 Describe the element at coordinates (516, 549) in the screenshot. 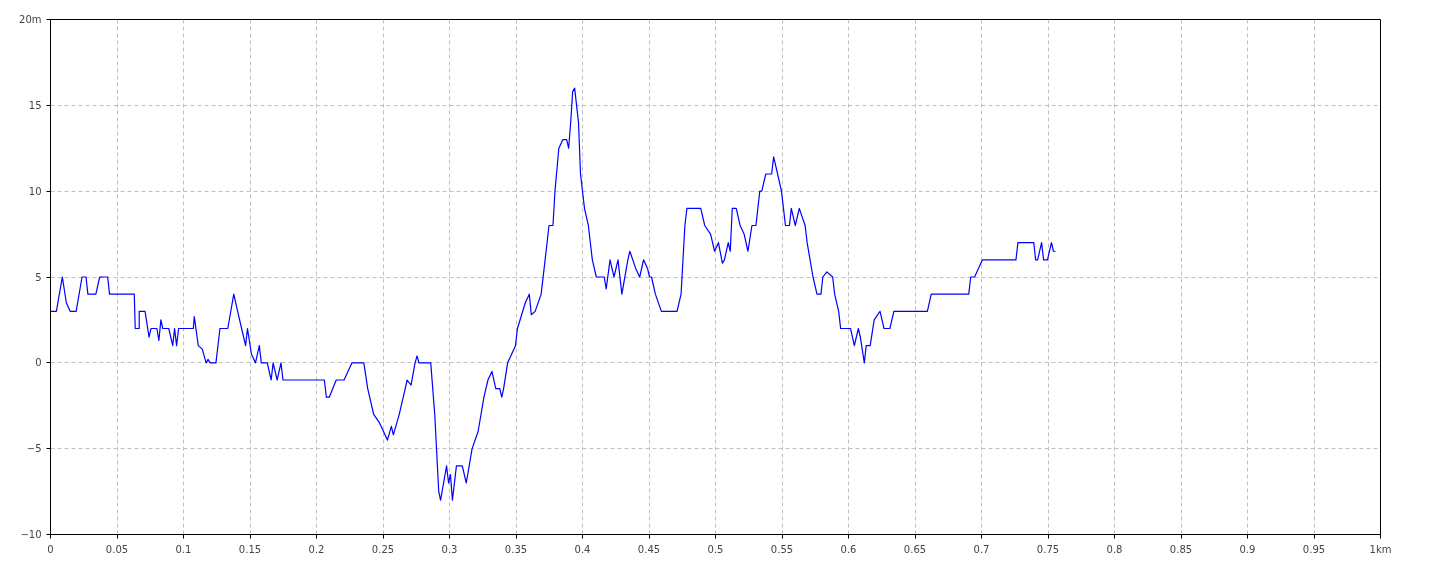

I see `x-tick-label: 0.35` at that location.